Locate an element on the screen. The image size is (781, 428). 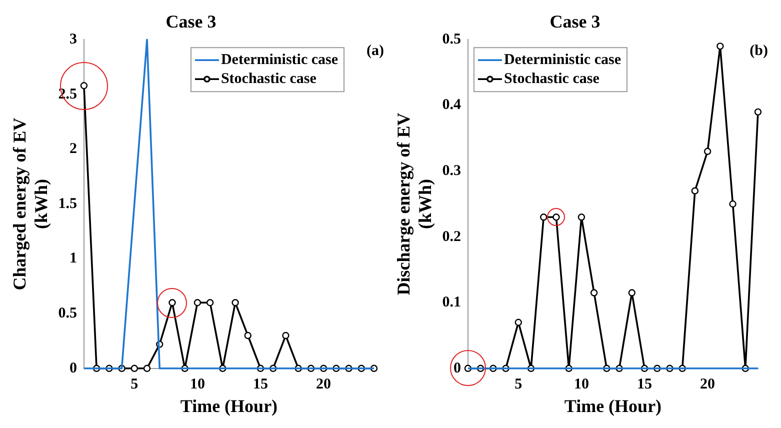
y-tick-label: 1 is located at coordinates (73, 258).